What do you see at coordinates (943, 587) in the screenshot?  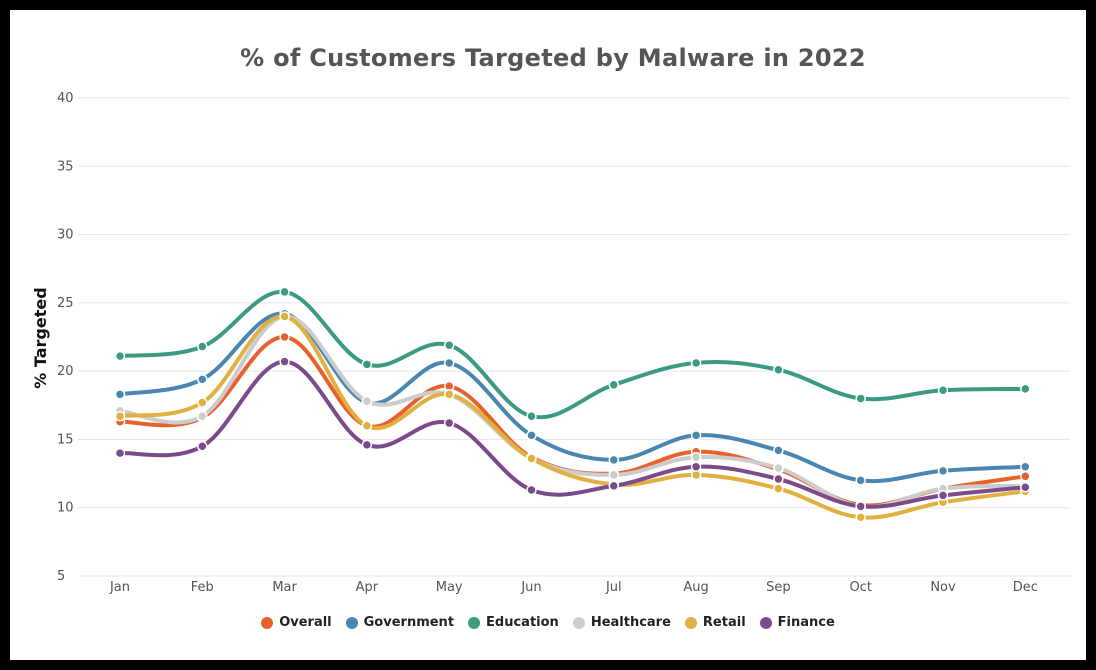 I see `x-tick-label: Nov` at bounding box center [943, 587].